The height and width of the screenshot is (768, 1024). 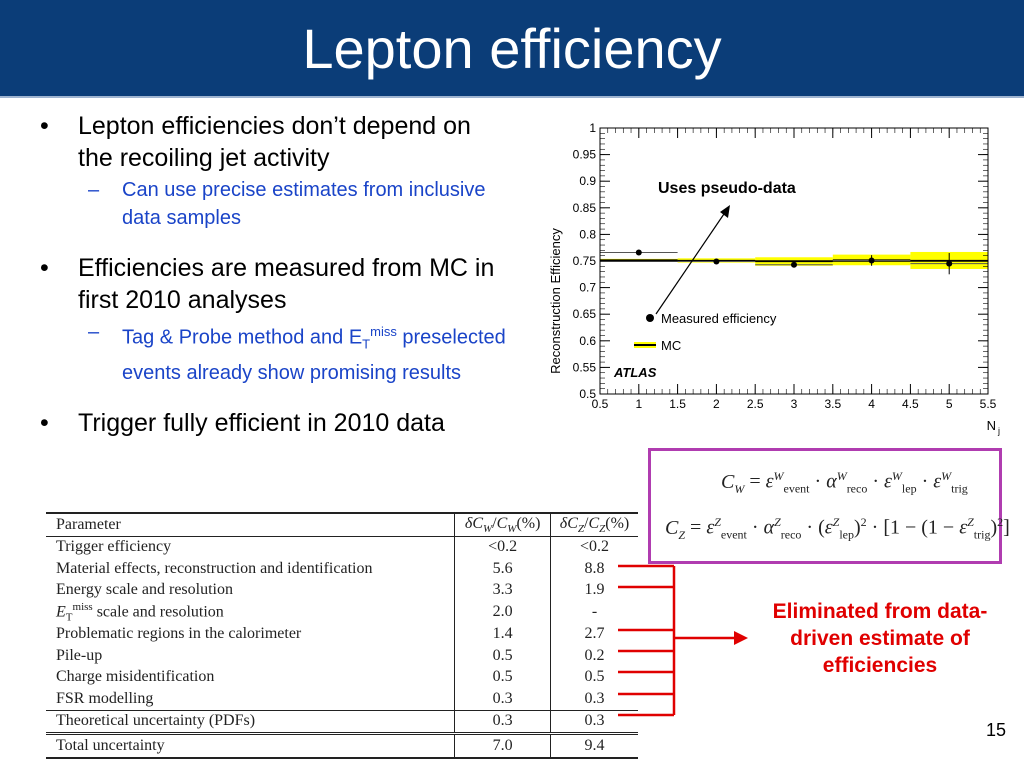 I want to click on legend-marker-measured, so click(x=650, y=318).